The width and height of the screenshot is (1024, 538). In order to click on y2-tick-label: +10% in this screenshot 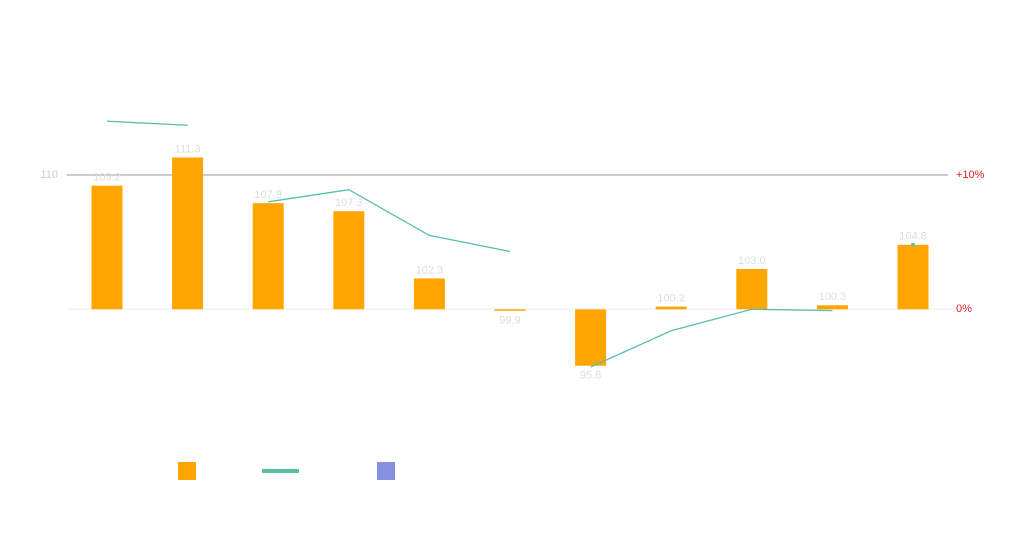, I will do `click(970, 175)`.